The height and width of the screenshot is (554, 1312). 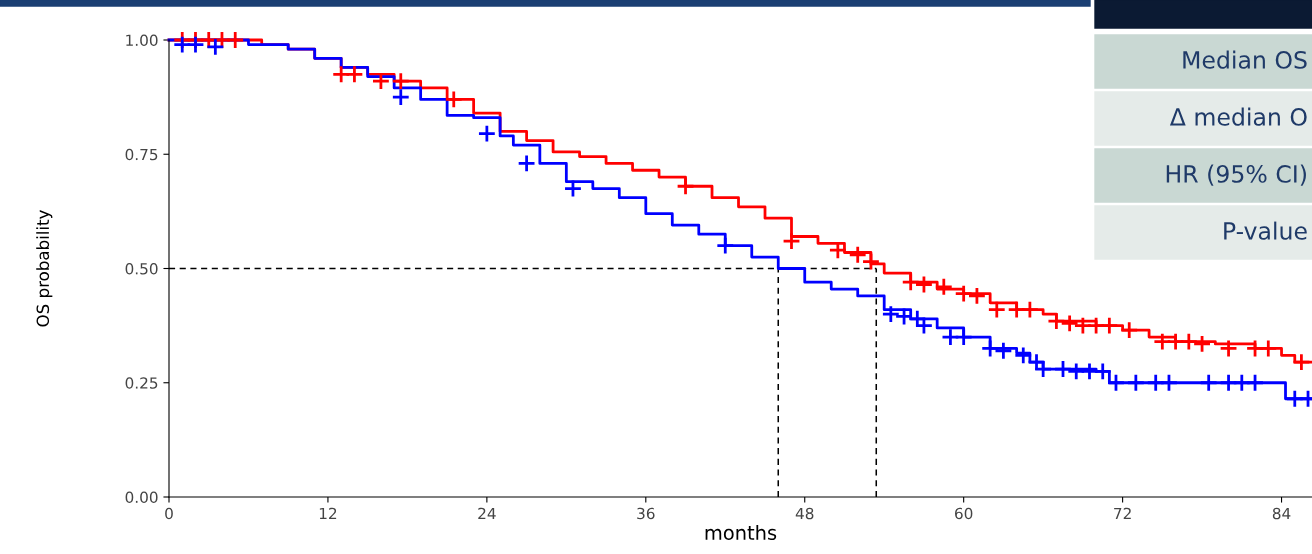 I want to click on x-tick-label: 48, so click(x=804, y=513).